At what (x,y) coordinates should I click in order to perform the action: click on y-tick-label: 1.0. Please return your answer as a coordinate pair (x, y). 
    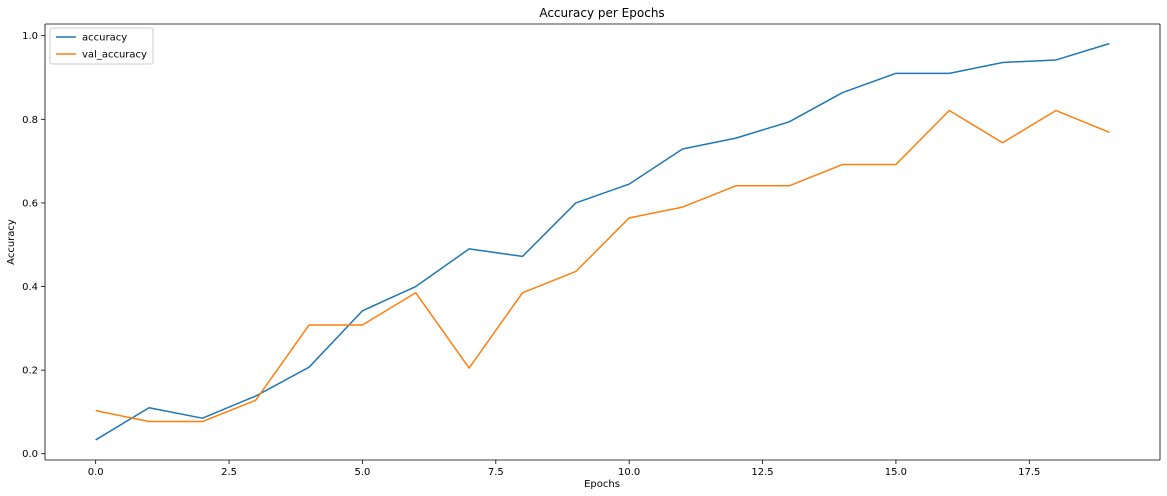
    Looking at the image, I should click on (30, 36).